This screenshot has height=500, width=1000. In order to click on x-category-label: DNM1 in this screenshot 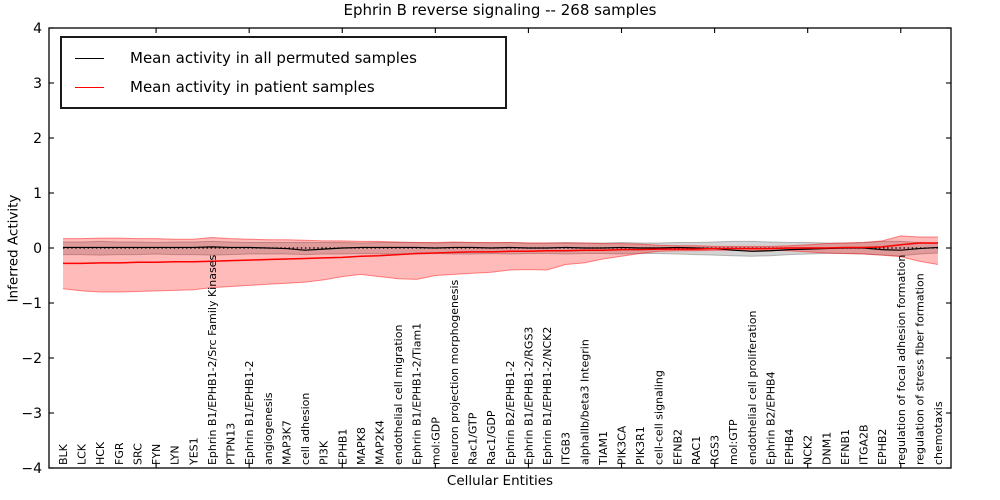, I will do `click(826, 448)`.